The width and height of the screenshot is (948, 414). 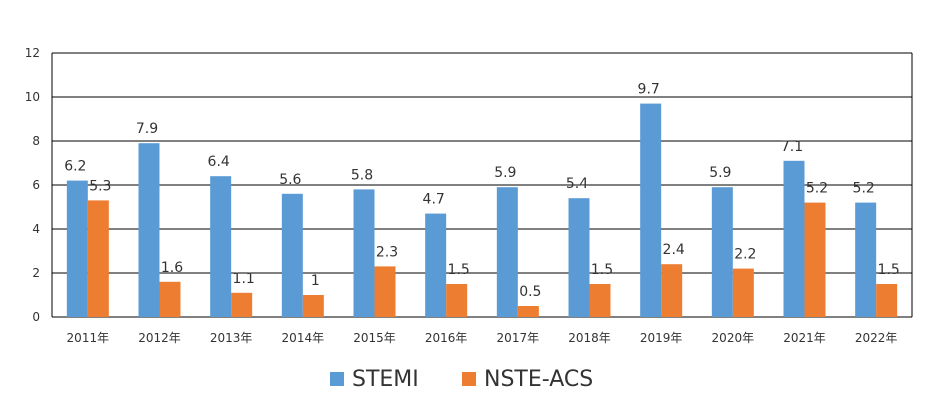 I want to click on x-tick-label: 2013年, so click(x=231, y=338).